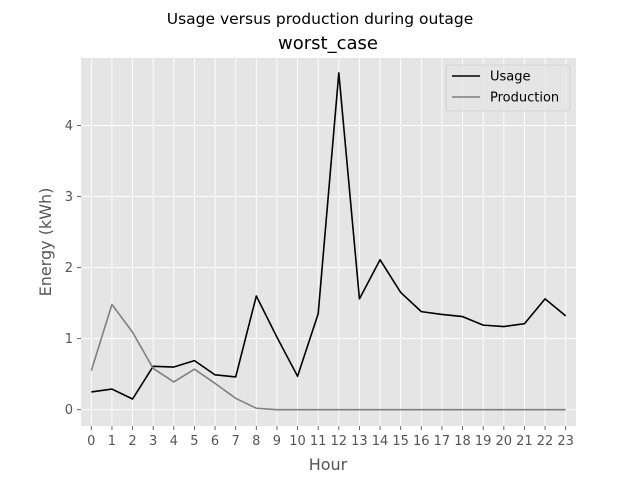 Image resolution: width=640 pixels, height=480 pixels. What do you see at coordinates (45, 242) in the screenshot?
I see `y-axis-label: Energy (kWh)` at bounding box center [45, 242].